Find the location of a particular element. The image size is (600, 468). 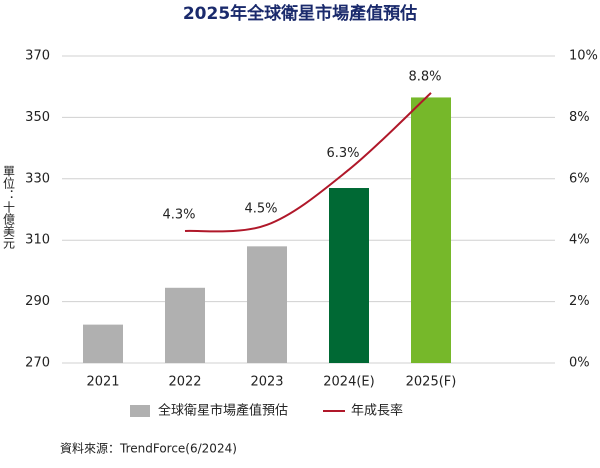

data-label: 4.5% is located at coordinates (260, 208).